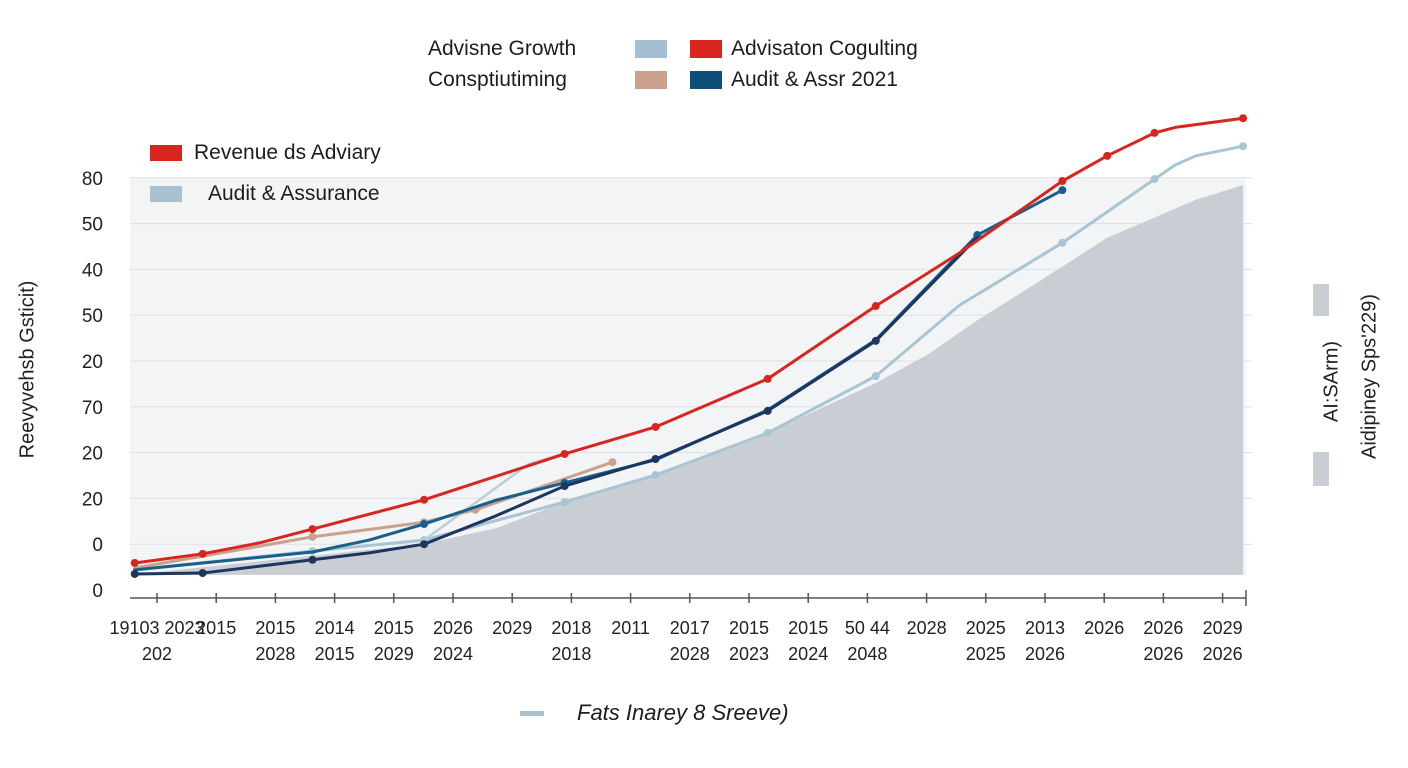  What do you see at coordinates (1045, 628) in the screenshot?
I see `x-tick-label: 2013` at bounding box center [1045, 628].